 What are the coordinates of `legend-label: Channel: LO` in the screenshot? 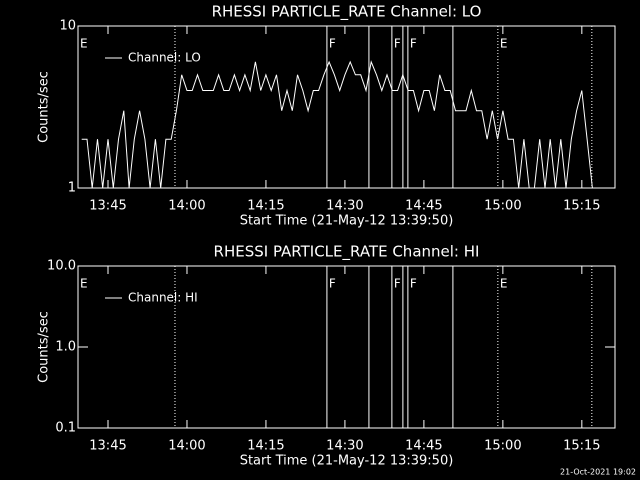 It's located at (164, 58).